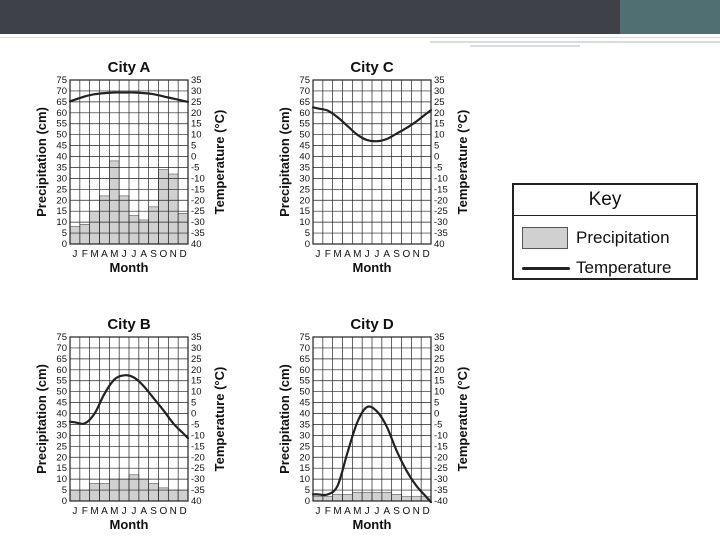 The width and height of the screenshot is (720, 540). I want to click on y2-tick-label: -40, so click(441, 501).